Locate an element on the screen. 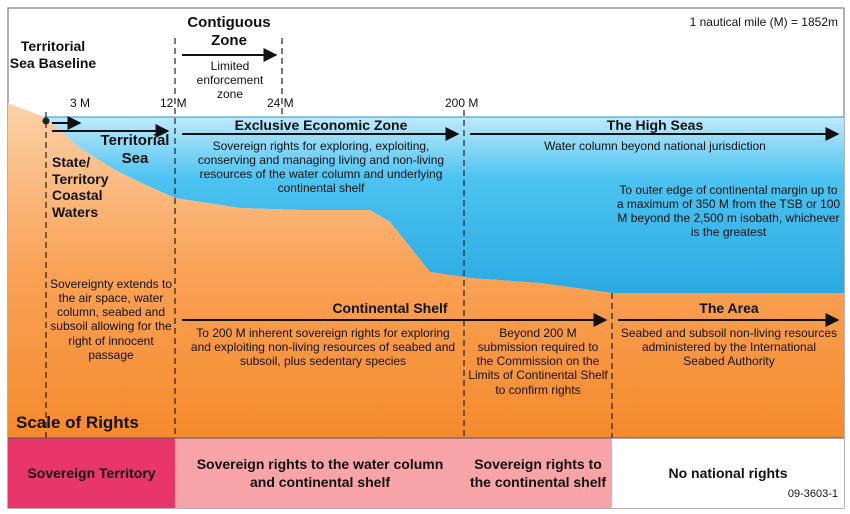 The width and height of the screenshot is (850, 514). marker-12m: 12 M is located at coordinates (173, 103).